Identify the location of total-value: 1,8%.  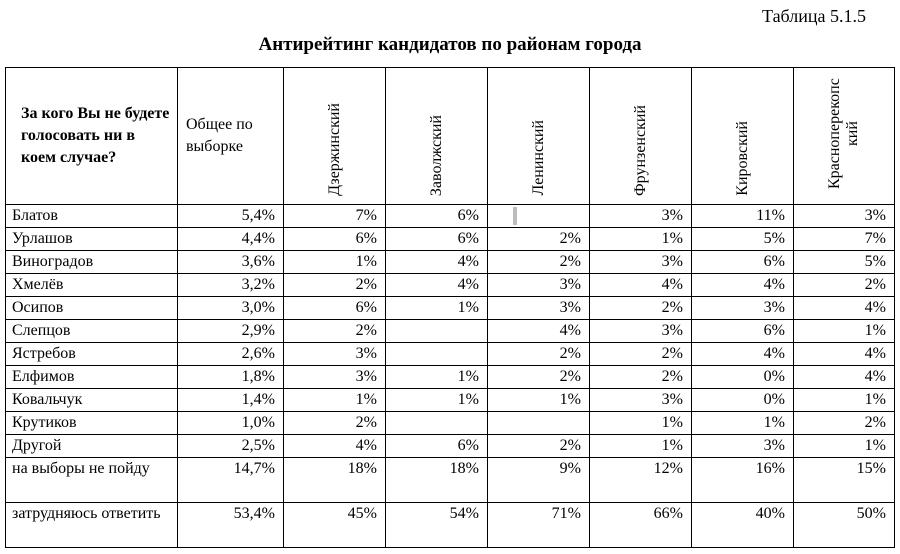
(230, 377).